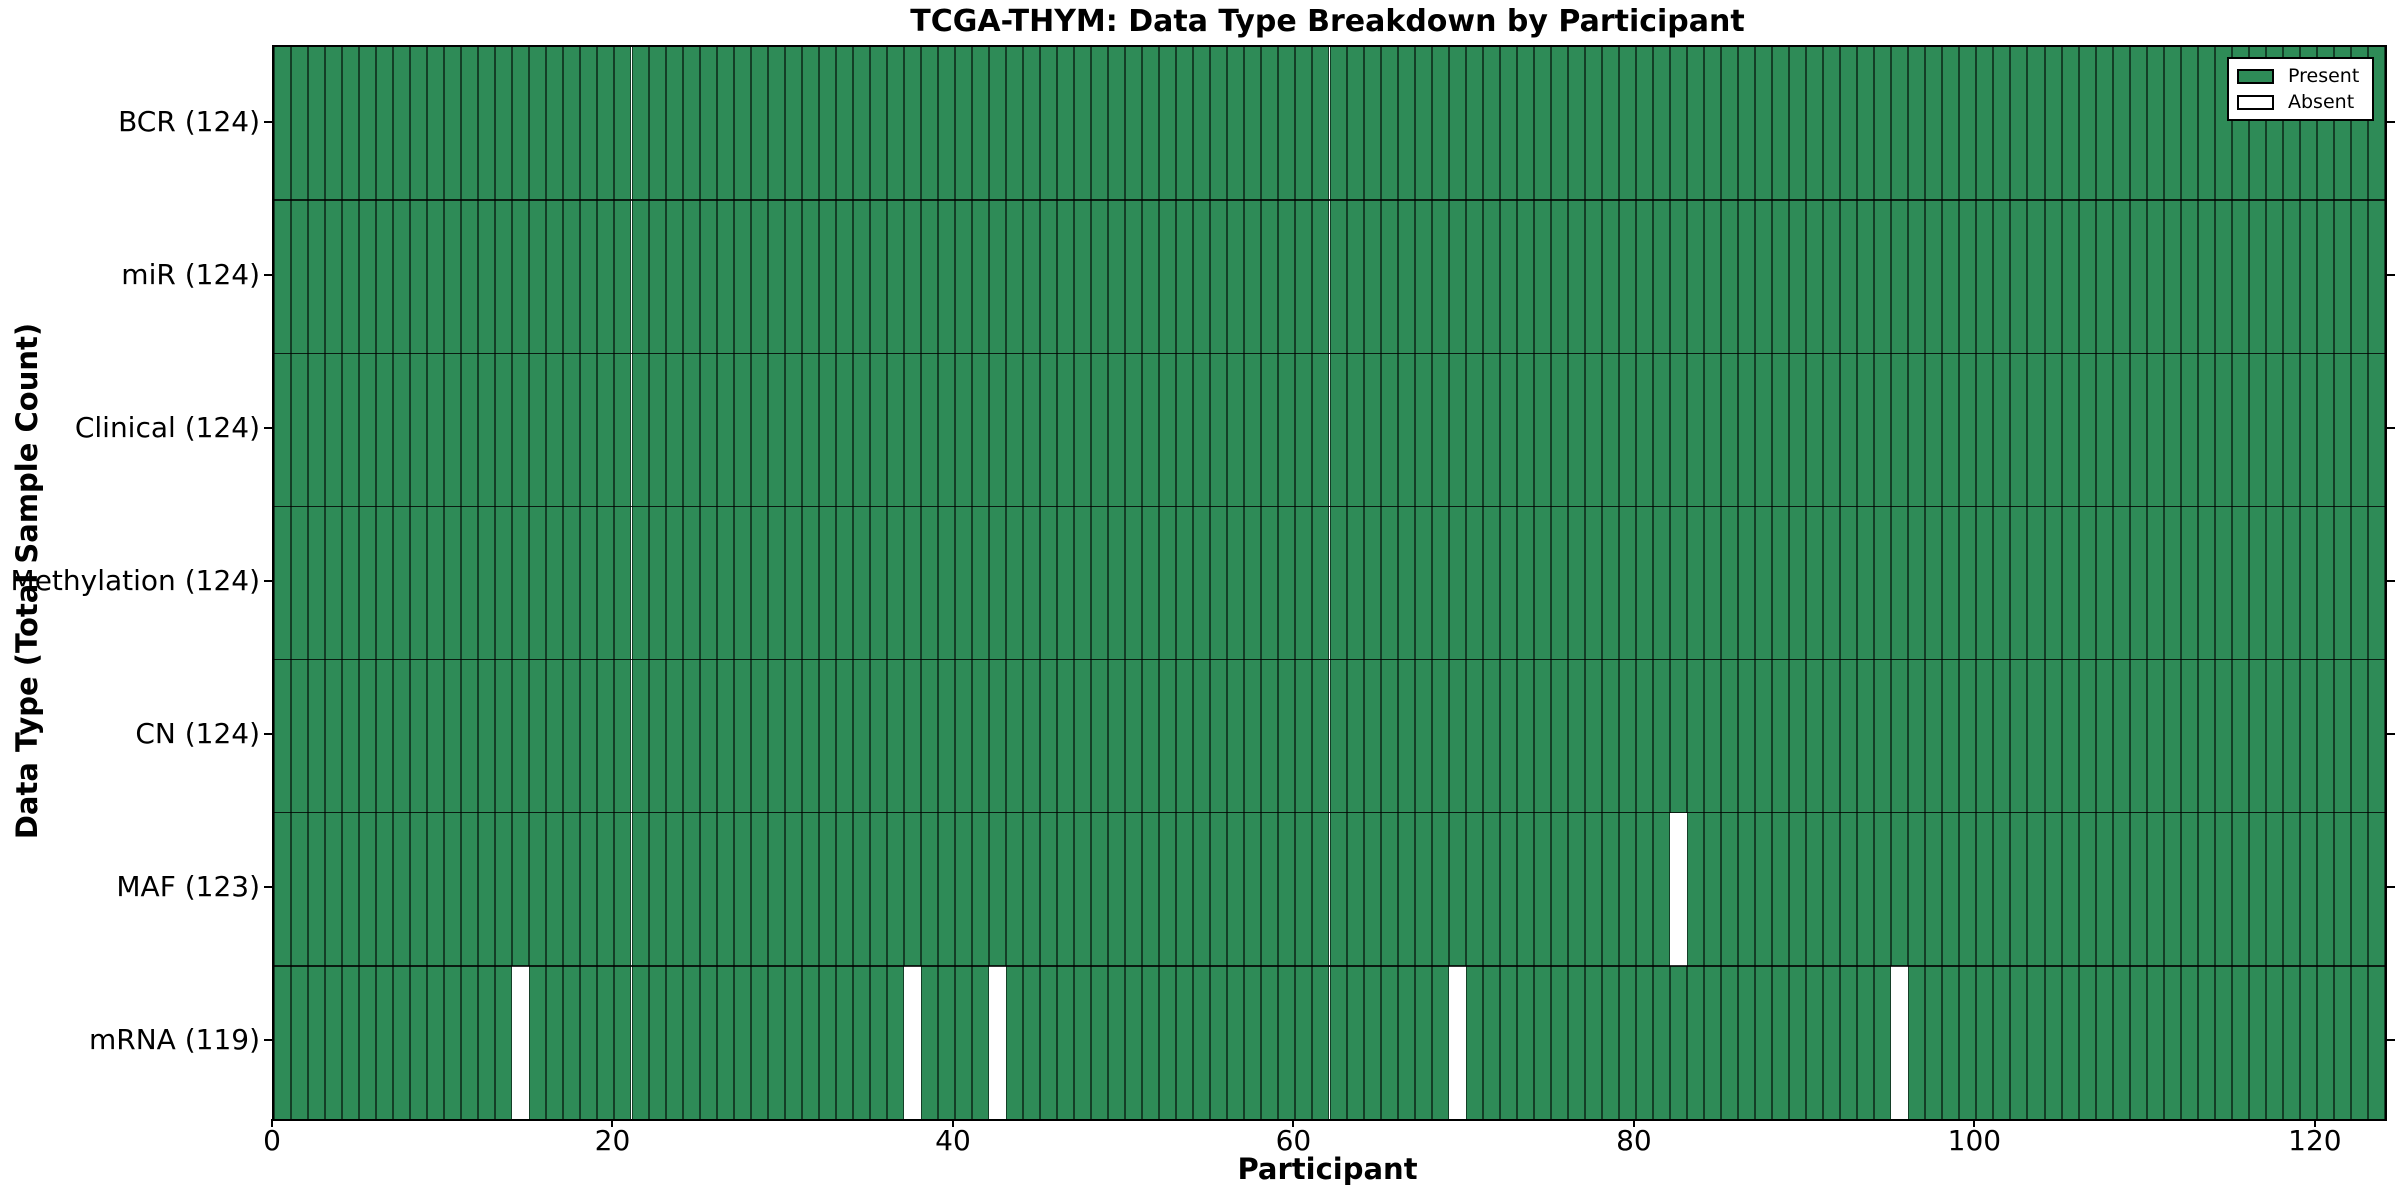 This screenshot has width=2400, height=1200. I want to click on y-tick-right, so click(2391, 1040).